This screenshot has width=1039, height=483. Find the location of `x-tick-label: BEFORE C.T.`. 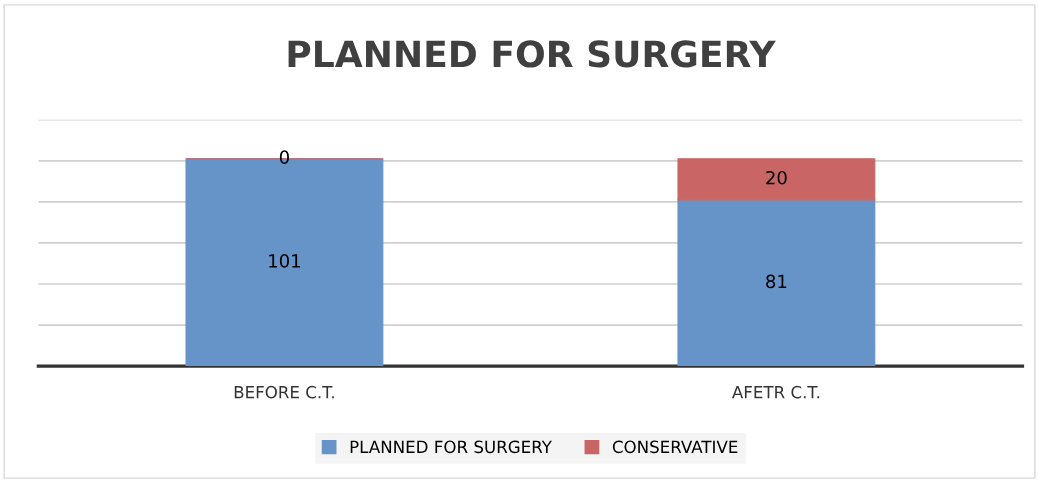

x-tick-label: BEFORE C.T. is located at coordinates (284, 392).